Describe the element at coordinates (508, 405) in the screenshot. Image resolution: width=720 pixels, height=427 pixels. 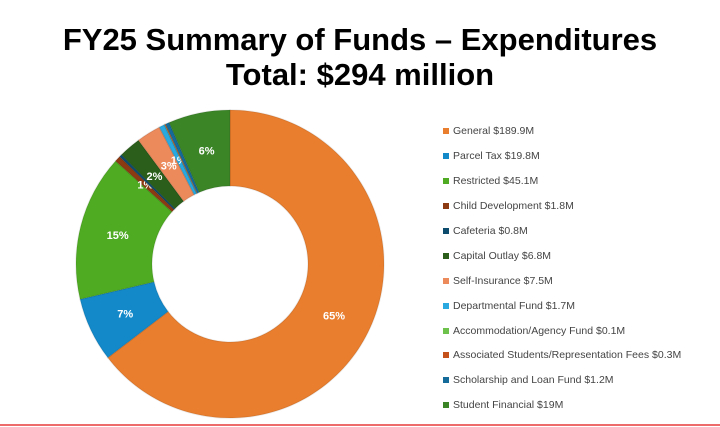
I see `legend-label: Student Financial $19M` at that location.